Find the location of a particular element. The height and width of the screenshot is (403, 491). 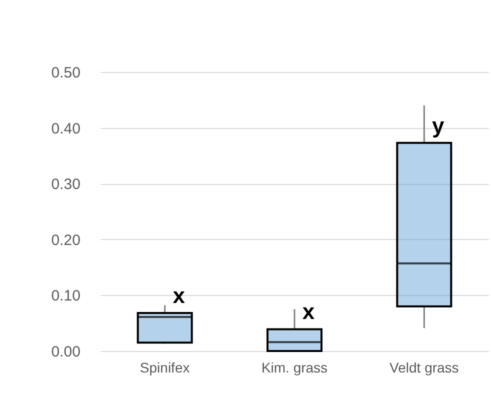

x-tick-label: Veldt grass is located at coordinates (424, 368).